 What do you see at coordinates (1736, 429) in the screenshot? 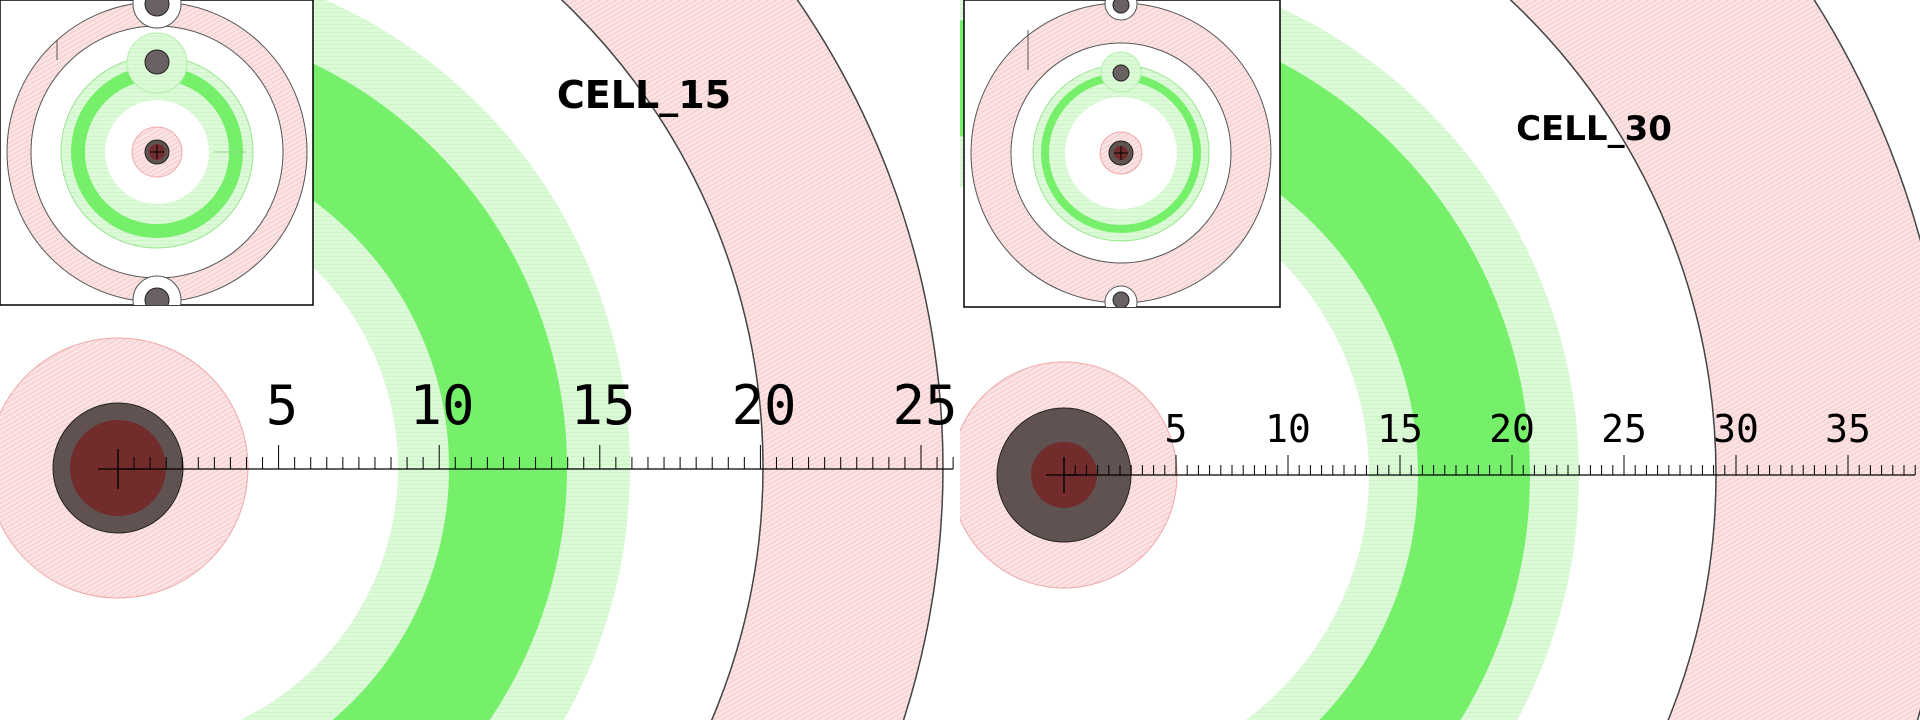
I see `ruler-label: 30` at bounding box center [1736, 429].